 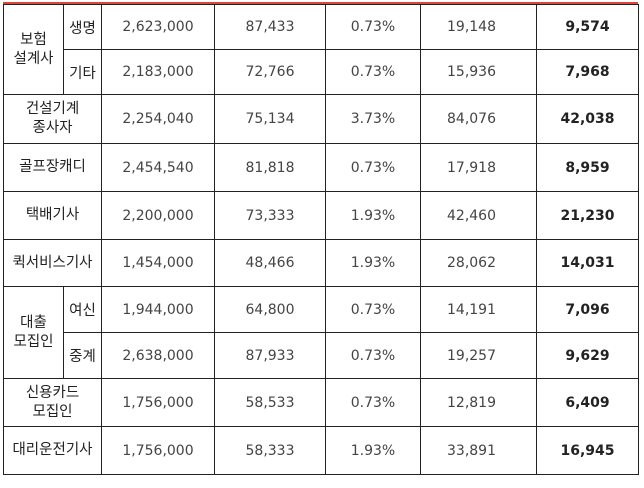 I want to click on cell-premium-share: 16,945, so click(x=587, y=450).